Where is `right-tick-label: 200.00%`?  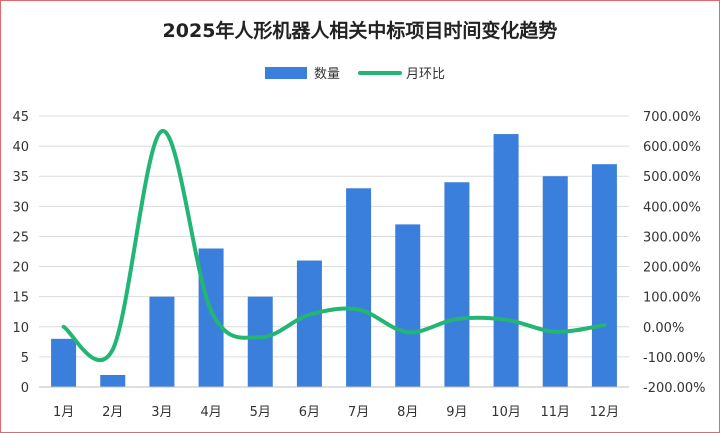
right-tick-label: 200.00% is located at coordinates (672, 268).